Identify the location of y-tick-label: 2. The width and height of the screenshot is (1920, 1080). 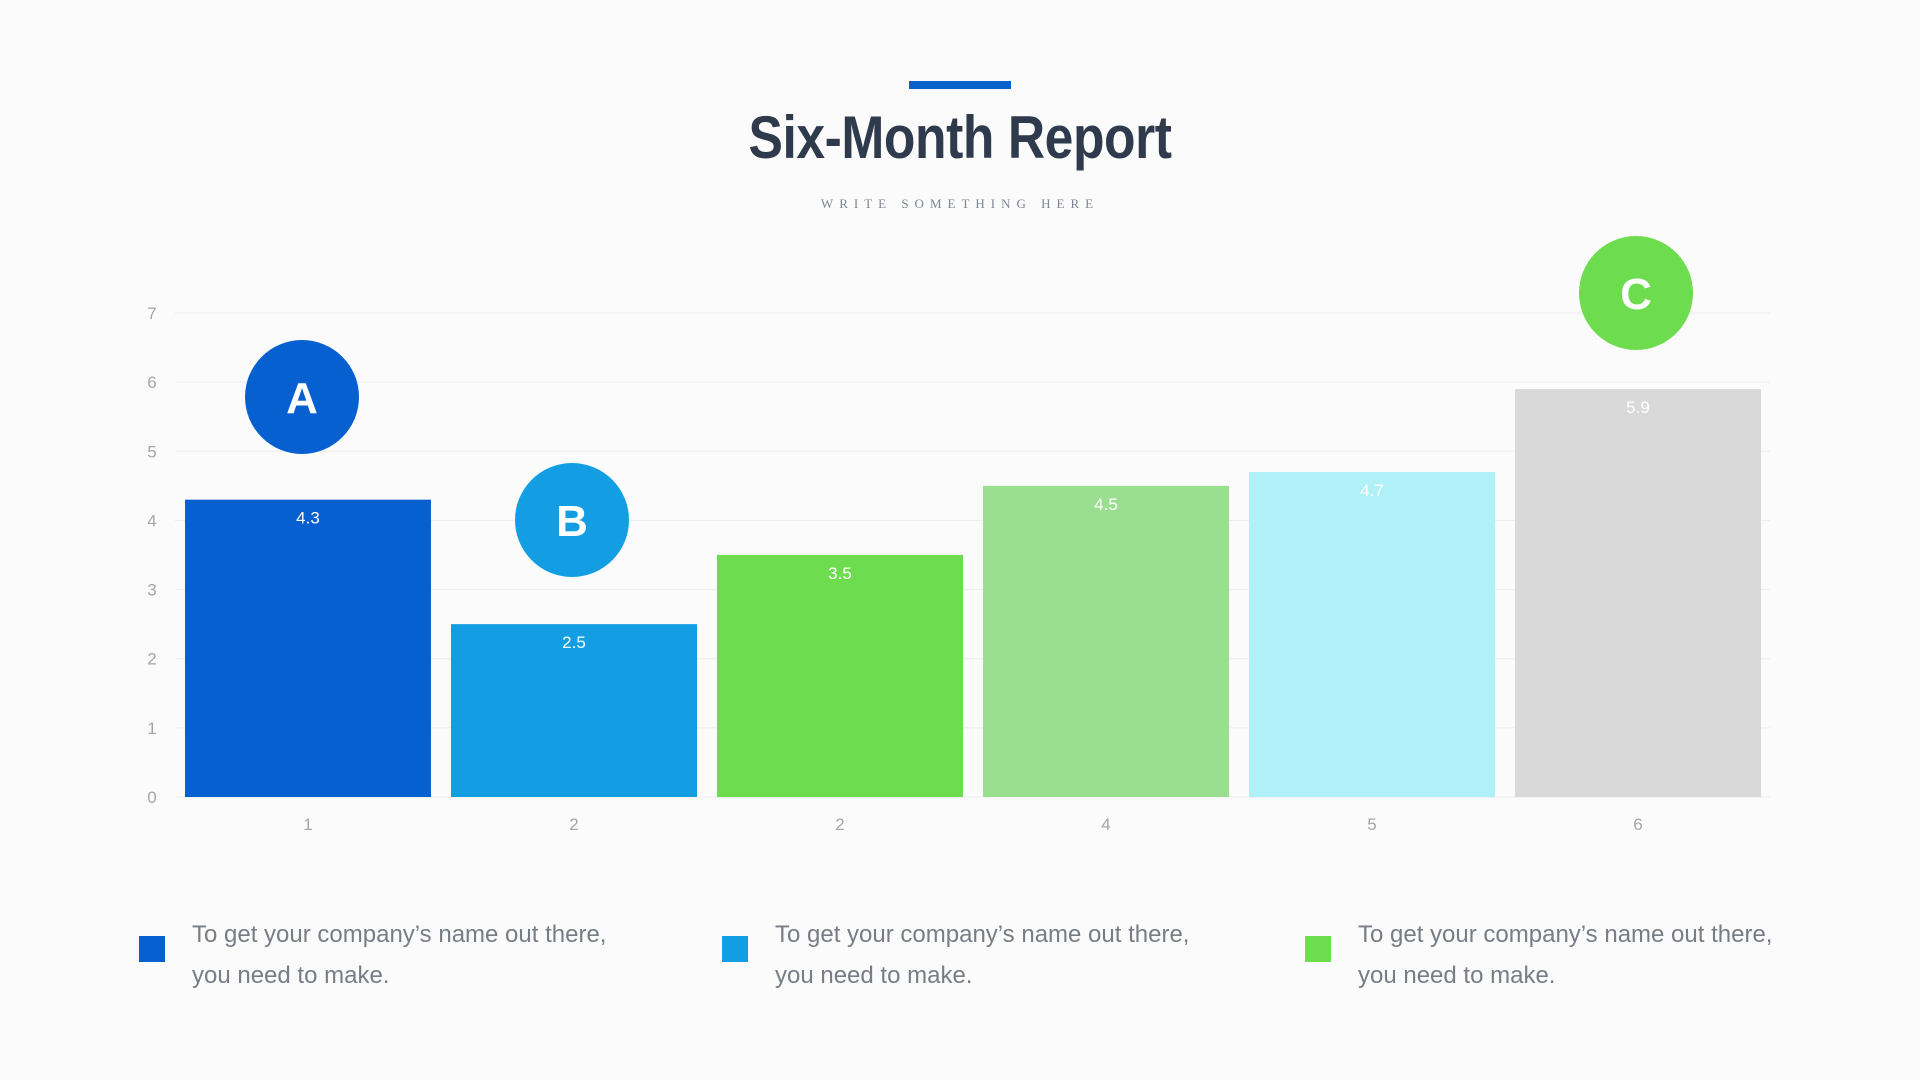
(151, 659).